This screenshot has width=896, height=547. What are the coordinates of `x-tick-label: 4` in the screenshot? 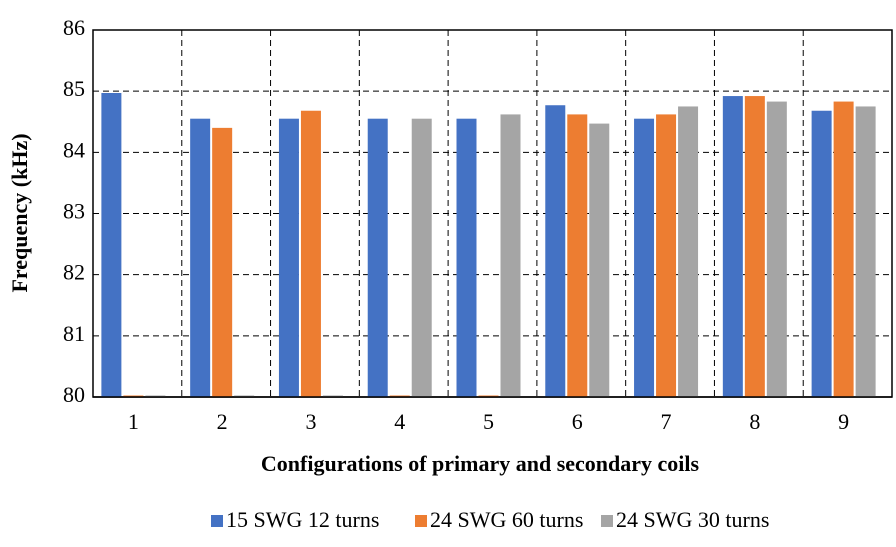 It's located at (399, 421).